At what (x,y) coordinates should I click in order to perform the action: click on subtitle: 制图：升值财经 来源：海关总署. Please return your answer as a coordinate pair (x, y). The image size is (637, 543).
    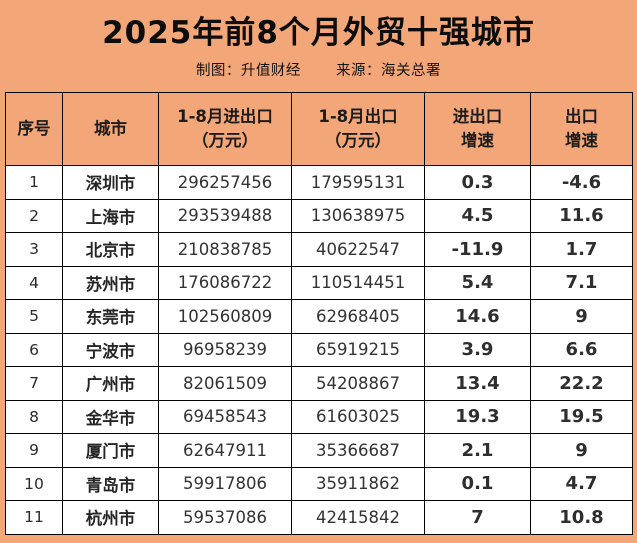
    Looking at the image, I should click on (318, 69).